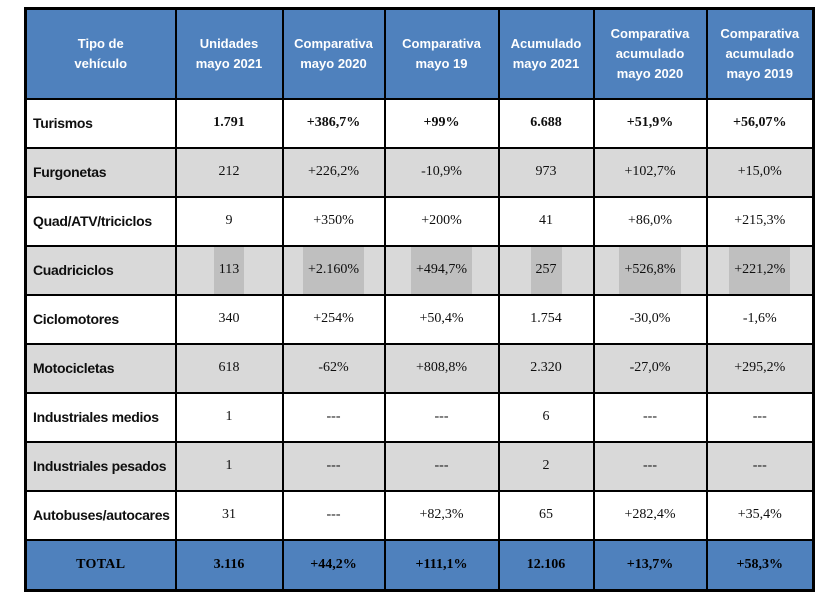 This screenshot has width=820, height=595. What do you see at coordinates (546, 564) in the screenshot?
I see `total-value: 12.106` at bounding box center [546, 564].